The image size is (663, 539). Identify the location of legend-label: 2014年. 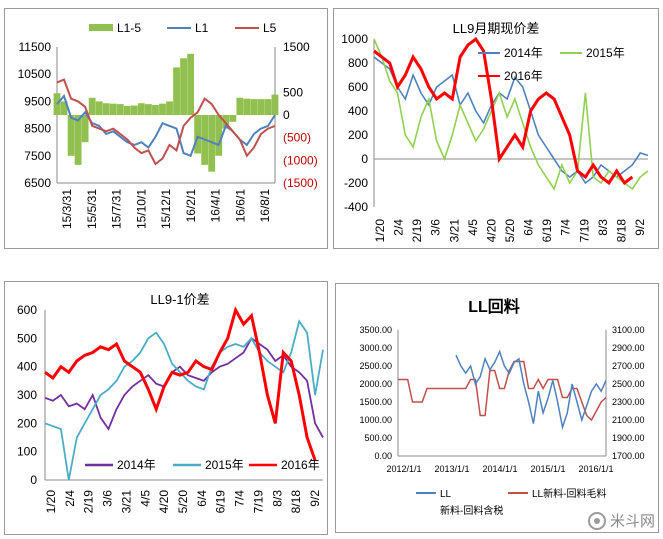
(136, 465).